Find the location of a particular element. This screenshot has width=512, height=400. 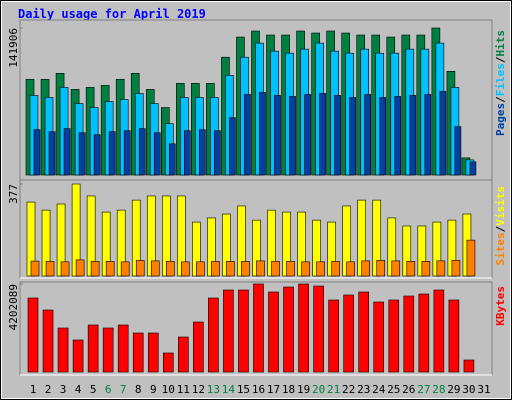

x-tick-label: 13 is located at coordinates (213, 389).